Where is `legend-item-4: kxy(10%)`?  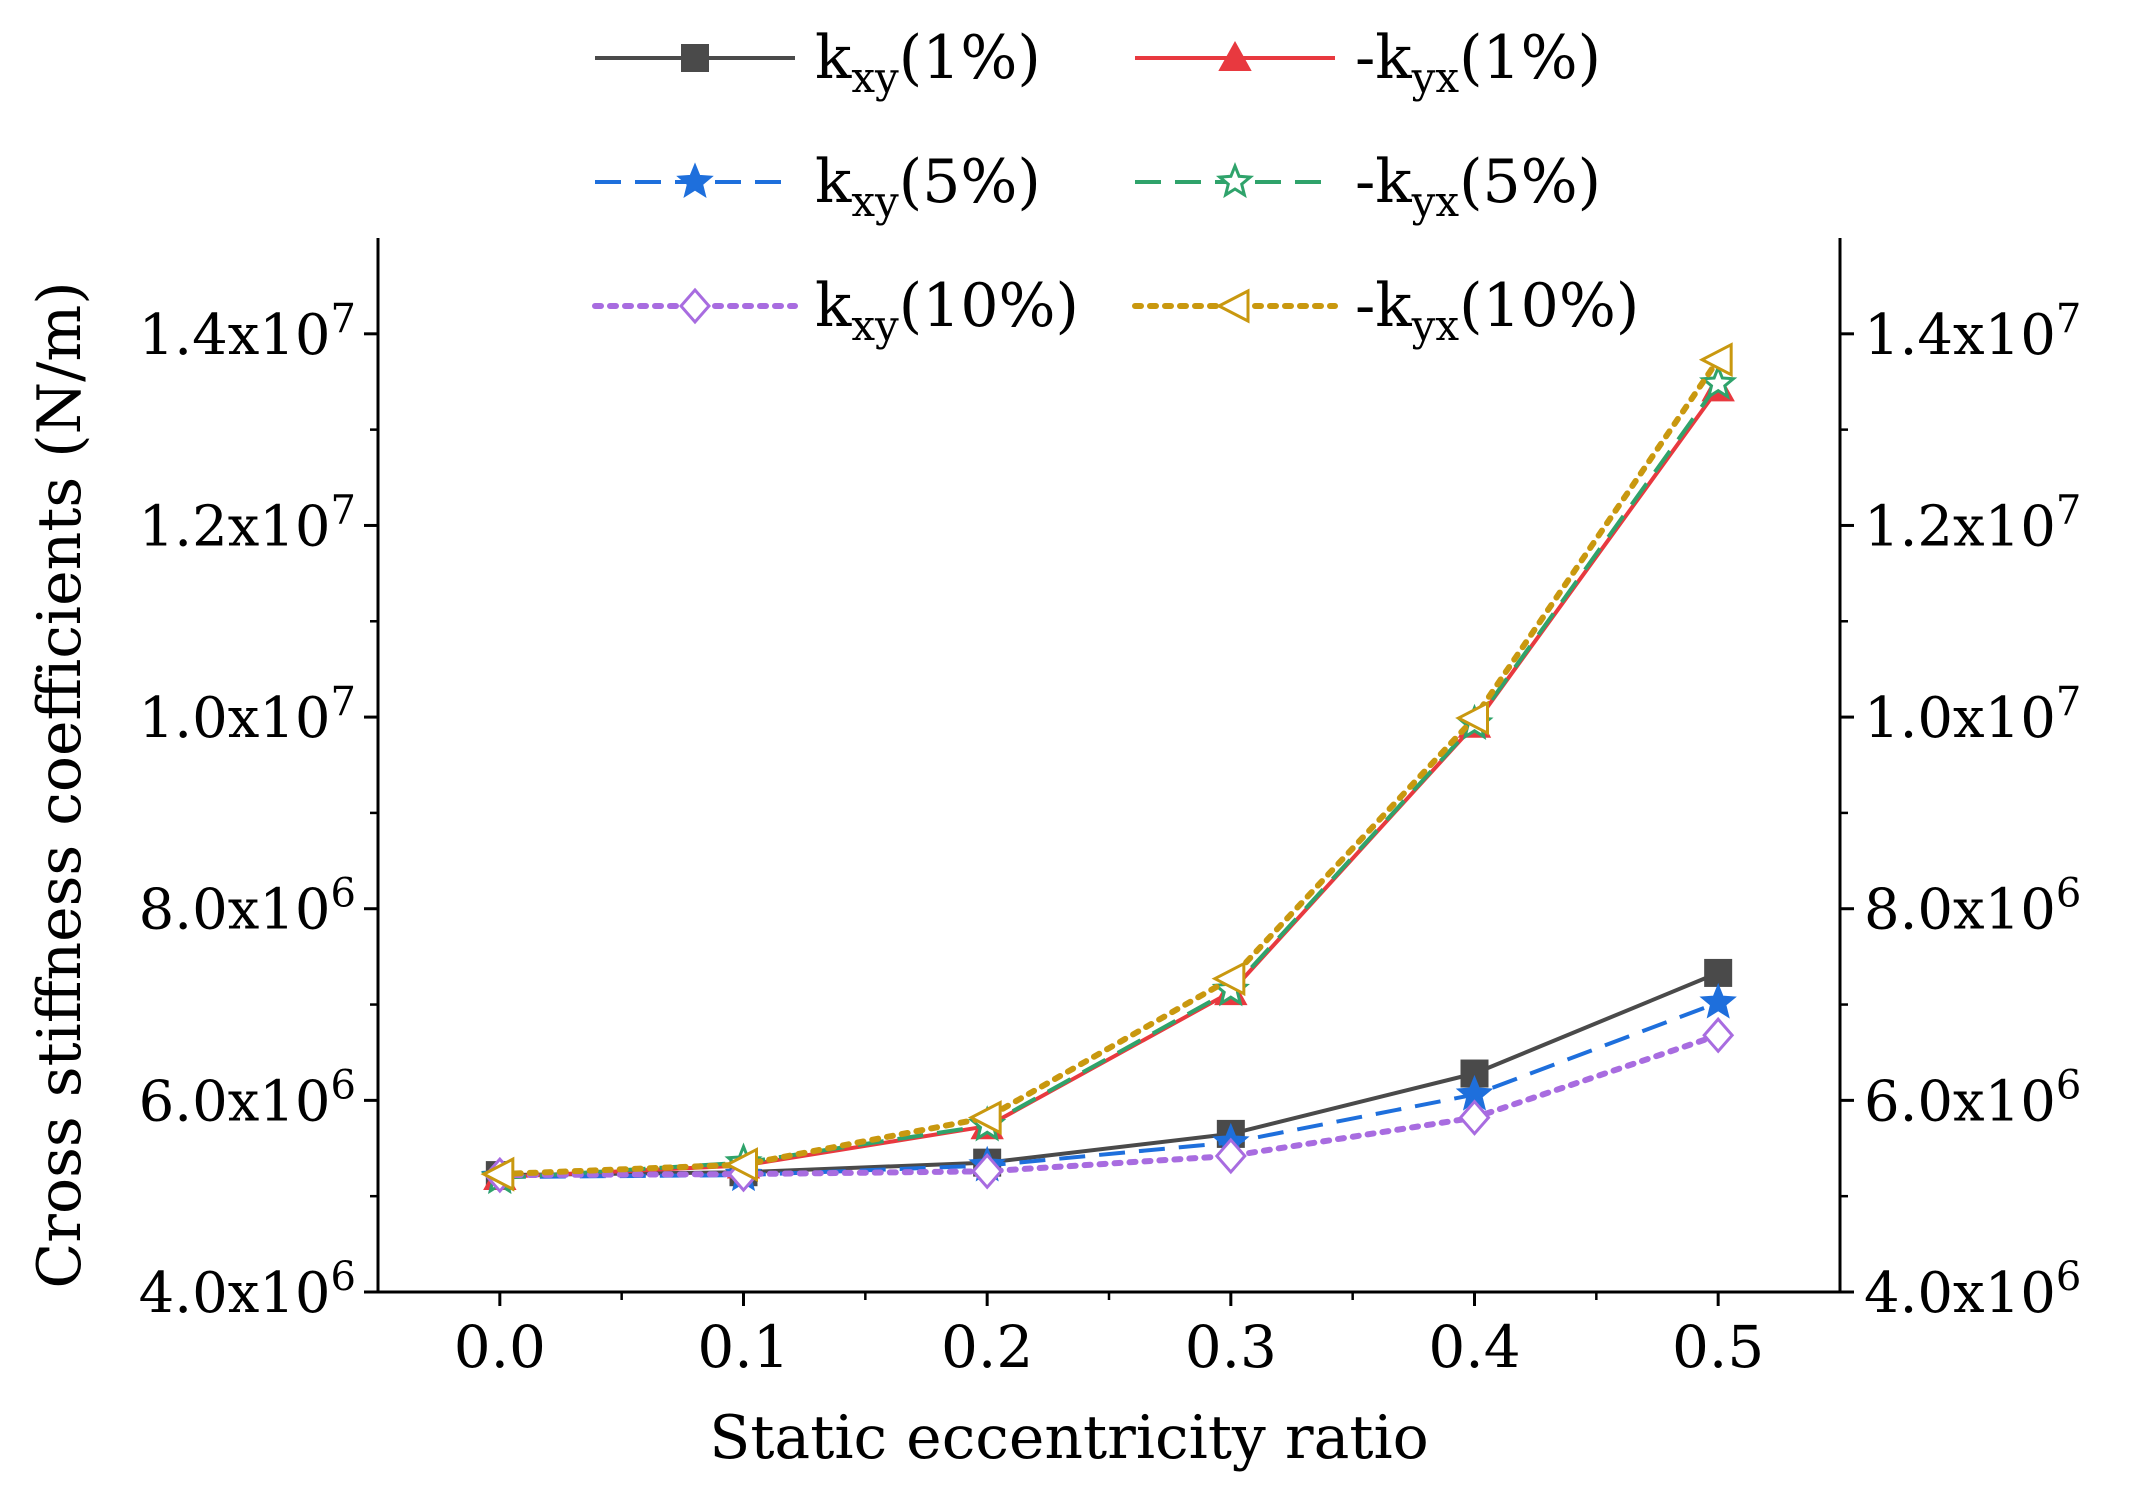 legend-item-4: kxy(10%) is located at coordinates (835, 310).